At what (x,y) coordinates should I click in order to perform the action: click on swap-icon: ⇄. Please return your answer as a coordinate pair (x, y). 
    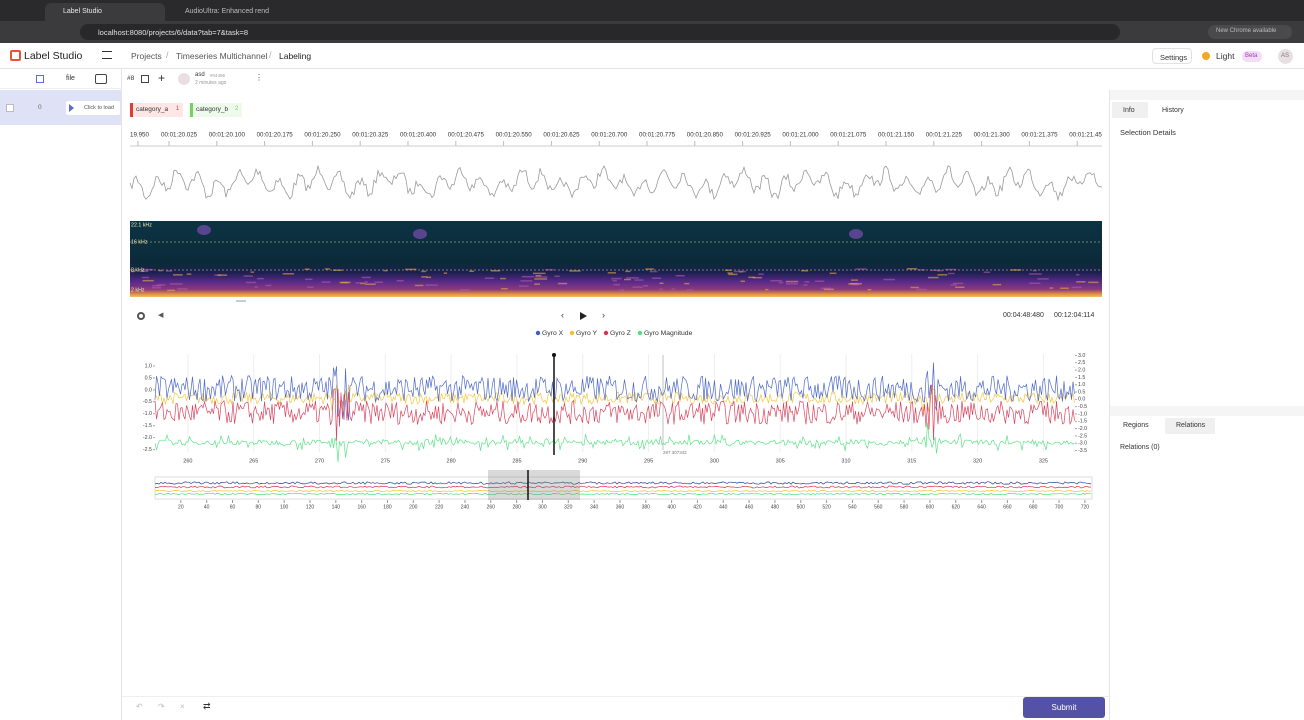
    Looking at the image, I should click on (207, 706).